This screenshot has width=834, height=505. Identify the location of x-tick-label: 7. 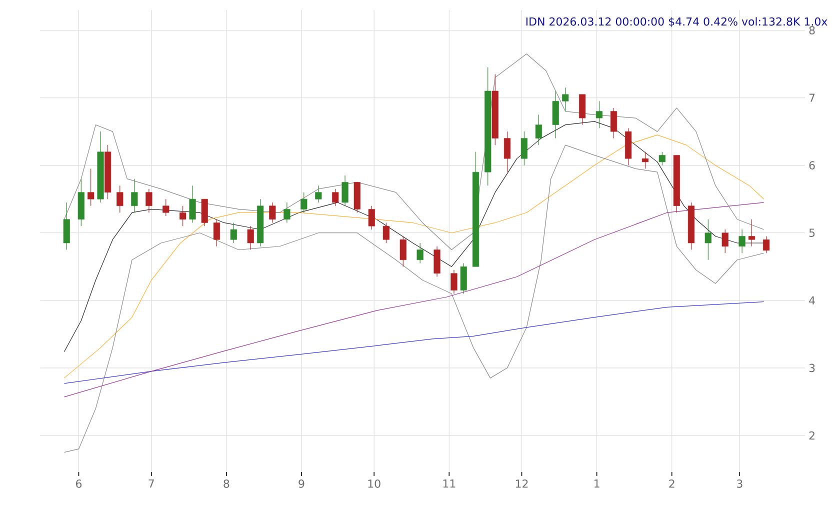
(151, 484).